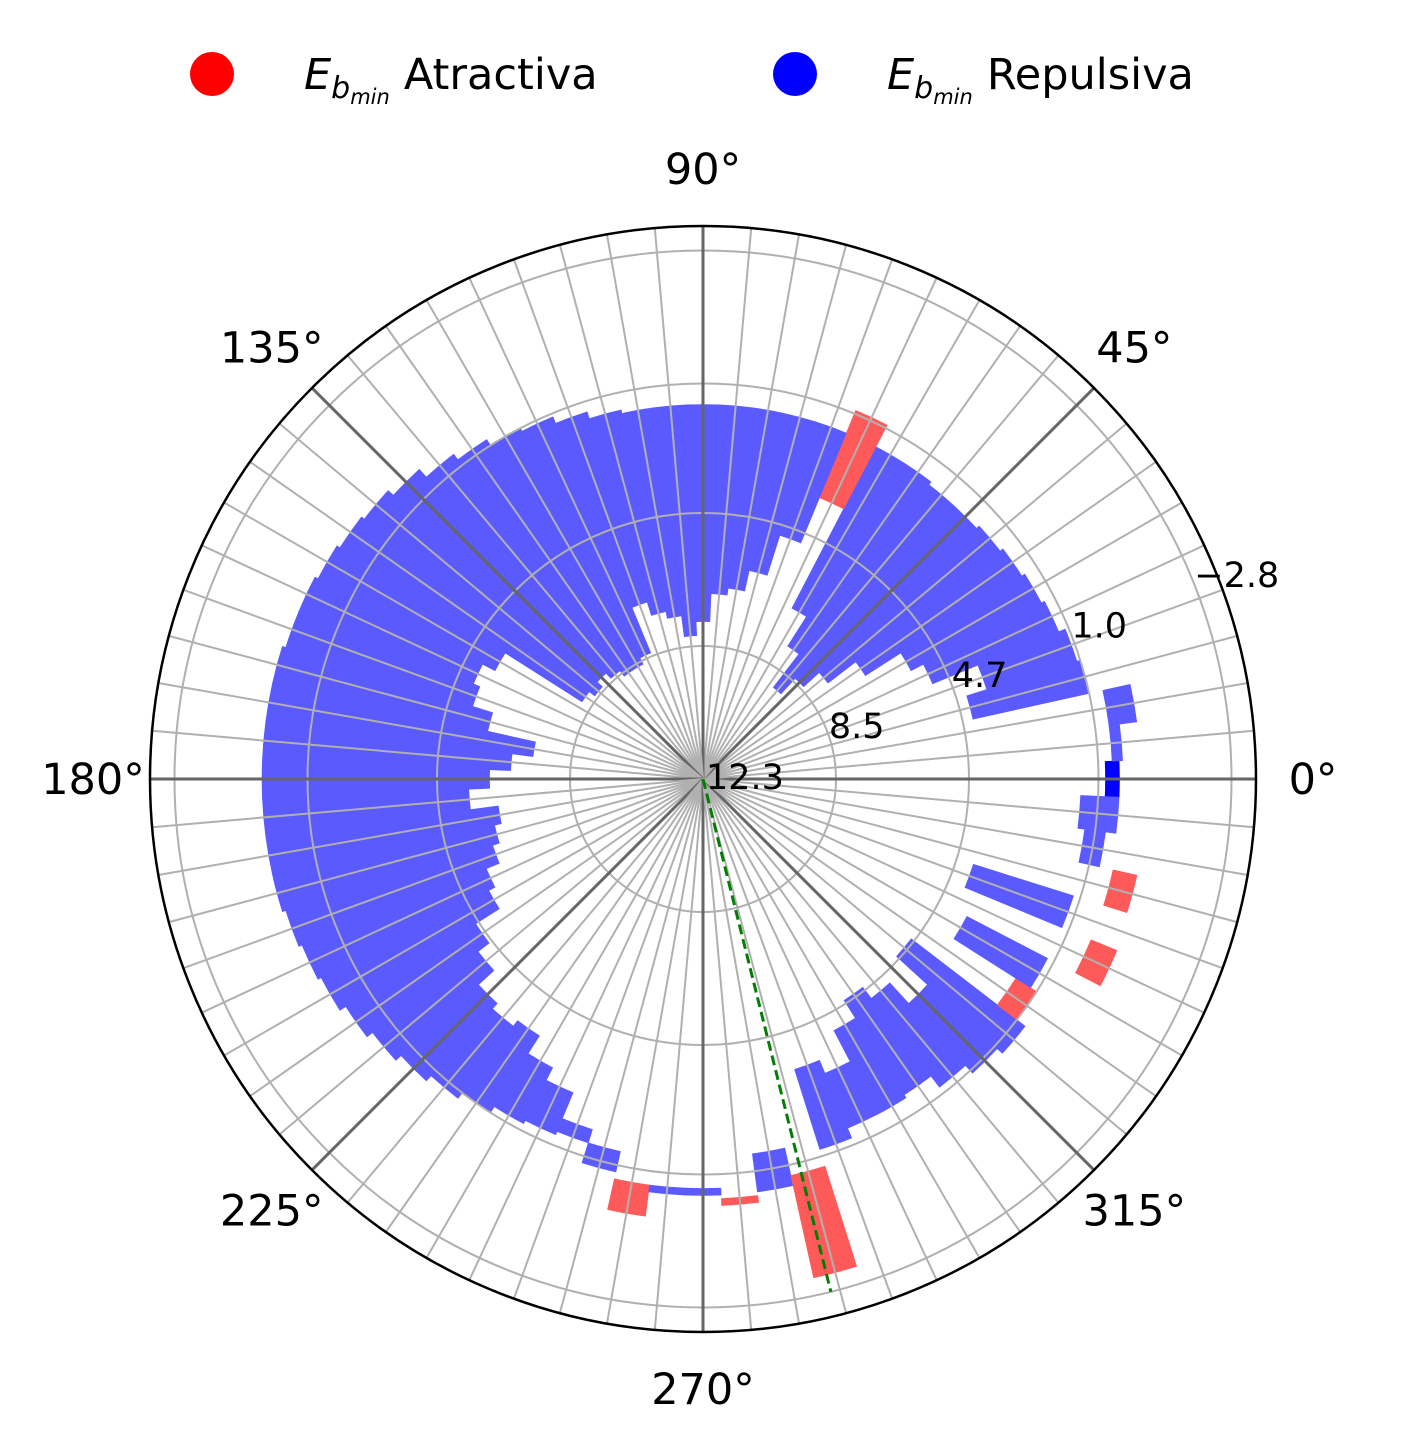  I want to click on radial-tick-labels: 12.3 8.5 4.7 1.0 −2.8, so click(992, 677).